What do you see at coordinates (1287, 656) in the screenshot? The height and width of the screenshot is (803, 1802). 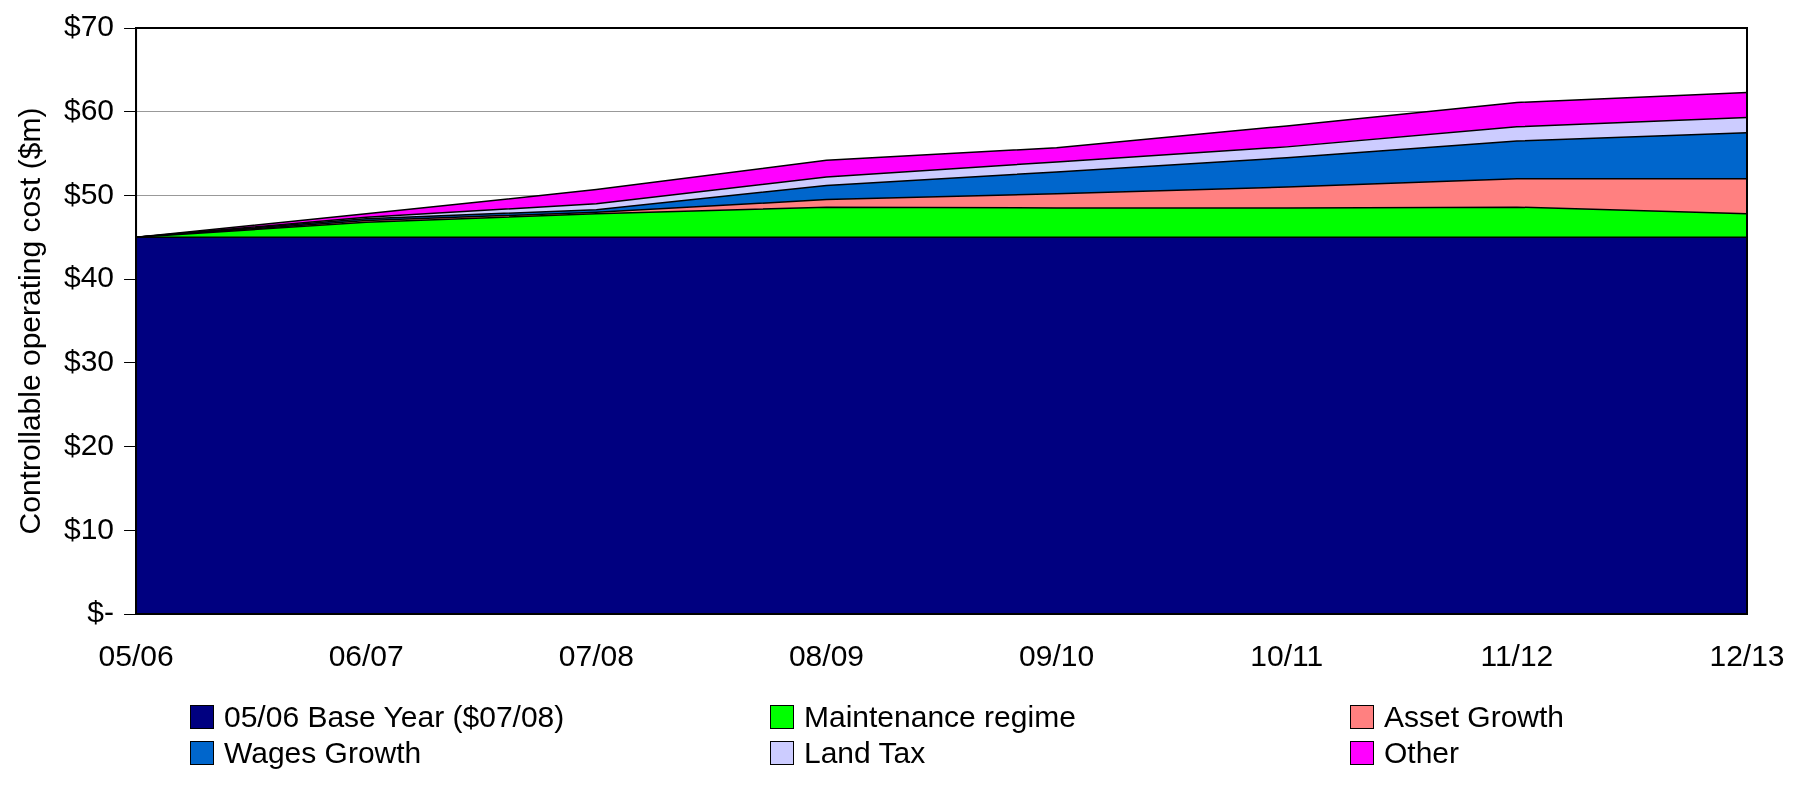 I see `x-tick-label: 10/11` at bounding box center [1287, 656].